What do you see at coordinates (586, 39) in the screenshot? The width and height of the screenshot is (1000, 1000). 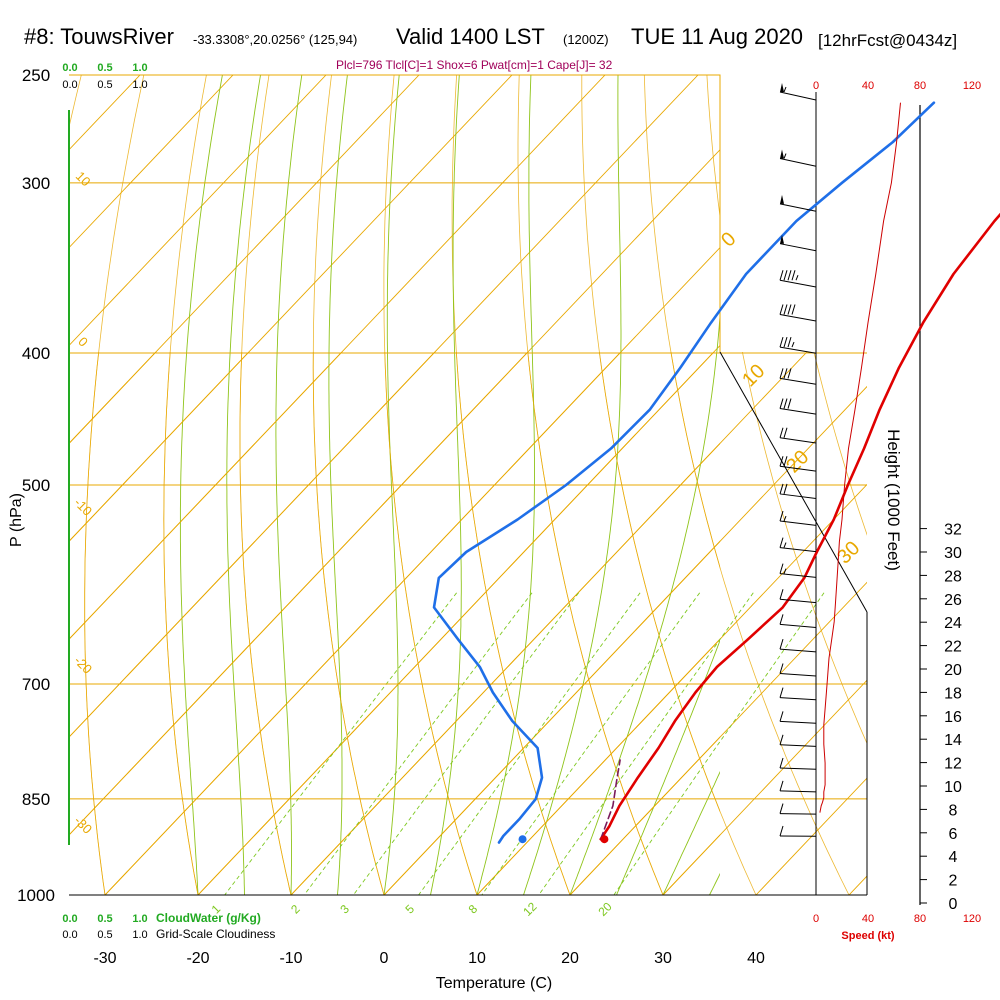 I see `valid-zulu: (1200Z)` at bounding box center [586, 39].